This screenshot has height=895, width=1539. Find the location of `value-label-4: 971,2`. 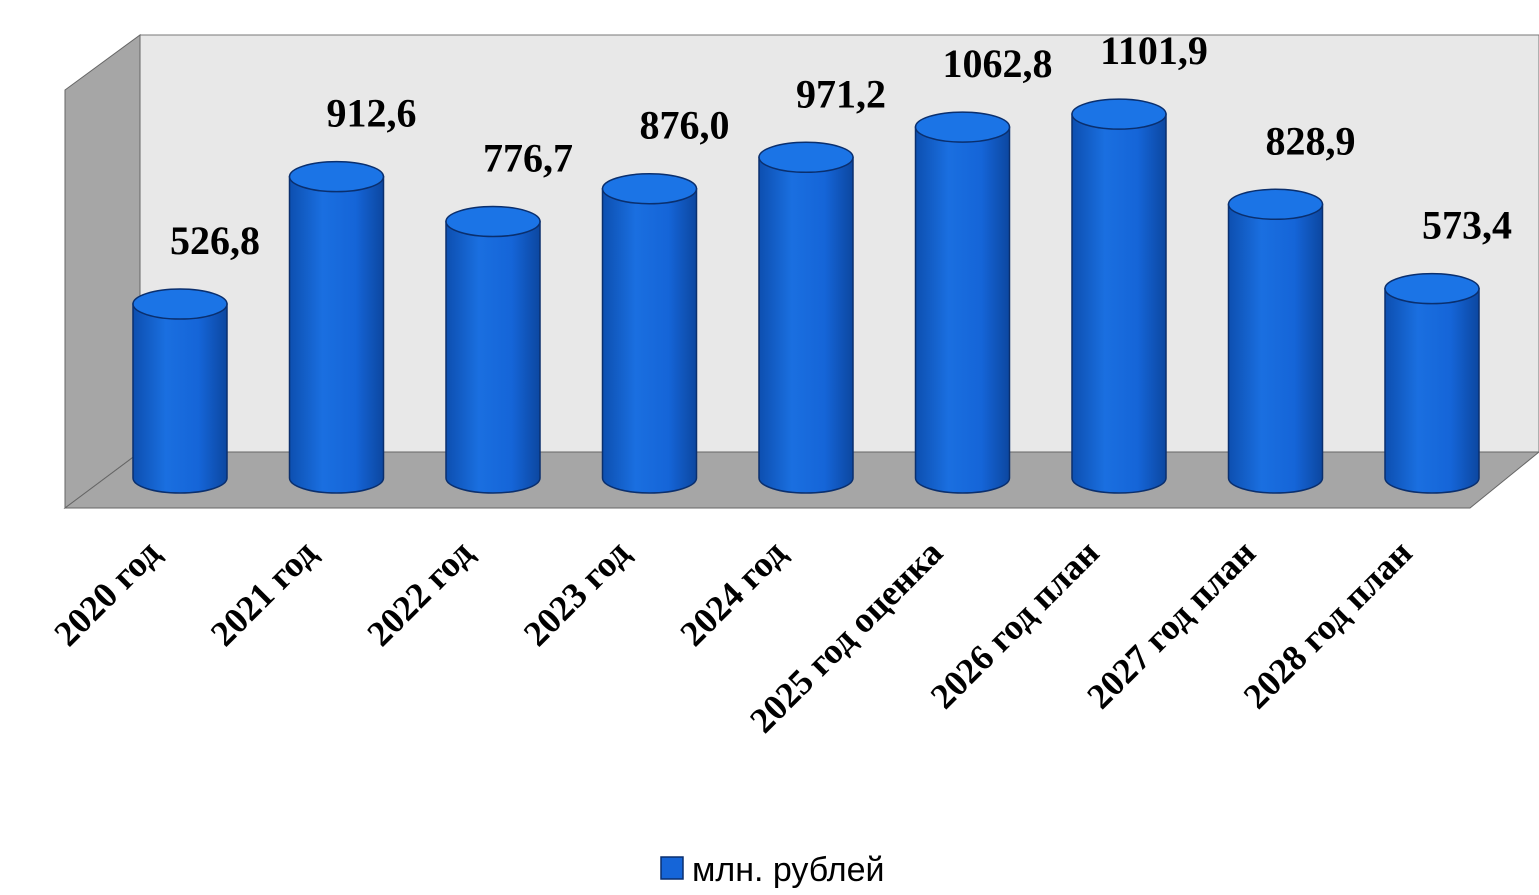

value-label-4: 971,2 is located at coordinates (841, 93).